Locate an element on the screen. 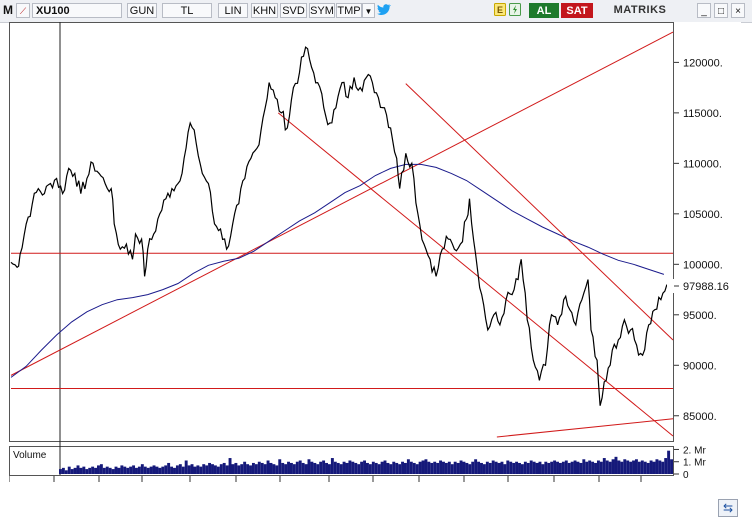 The image size is (752, 522). template-dropdown-icon: ▼ is located at coordinates (368, 10).